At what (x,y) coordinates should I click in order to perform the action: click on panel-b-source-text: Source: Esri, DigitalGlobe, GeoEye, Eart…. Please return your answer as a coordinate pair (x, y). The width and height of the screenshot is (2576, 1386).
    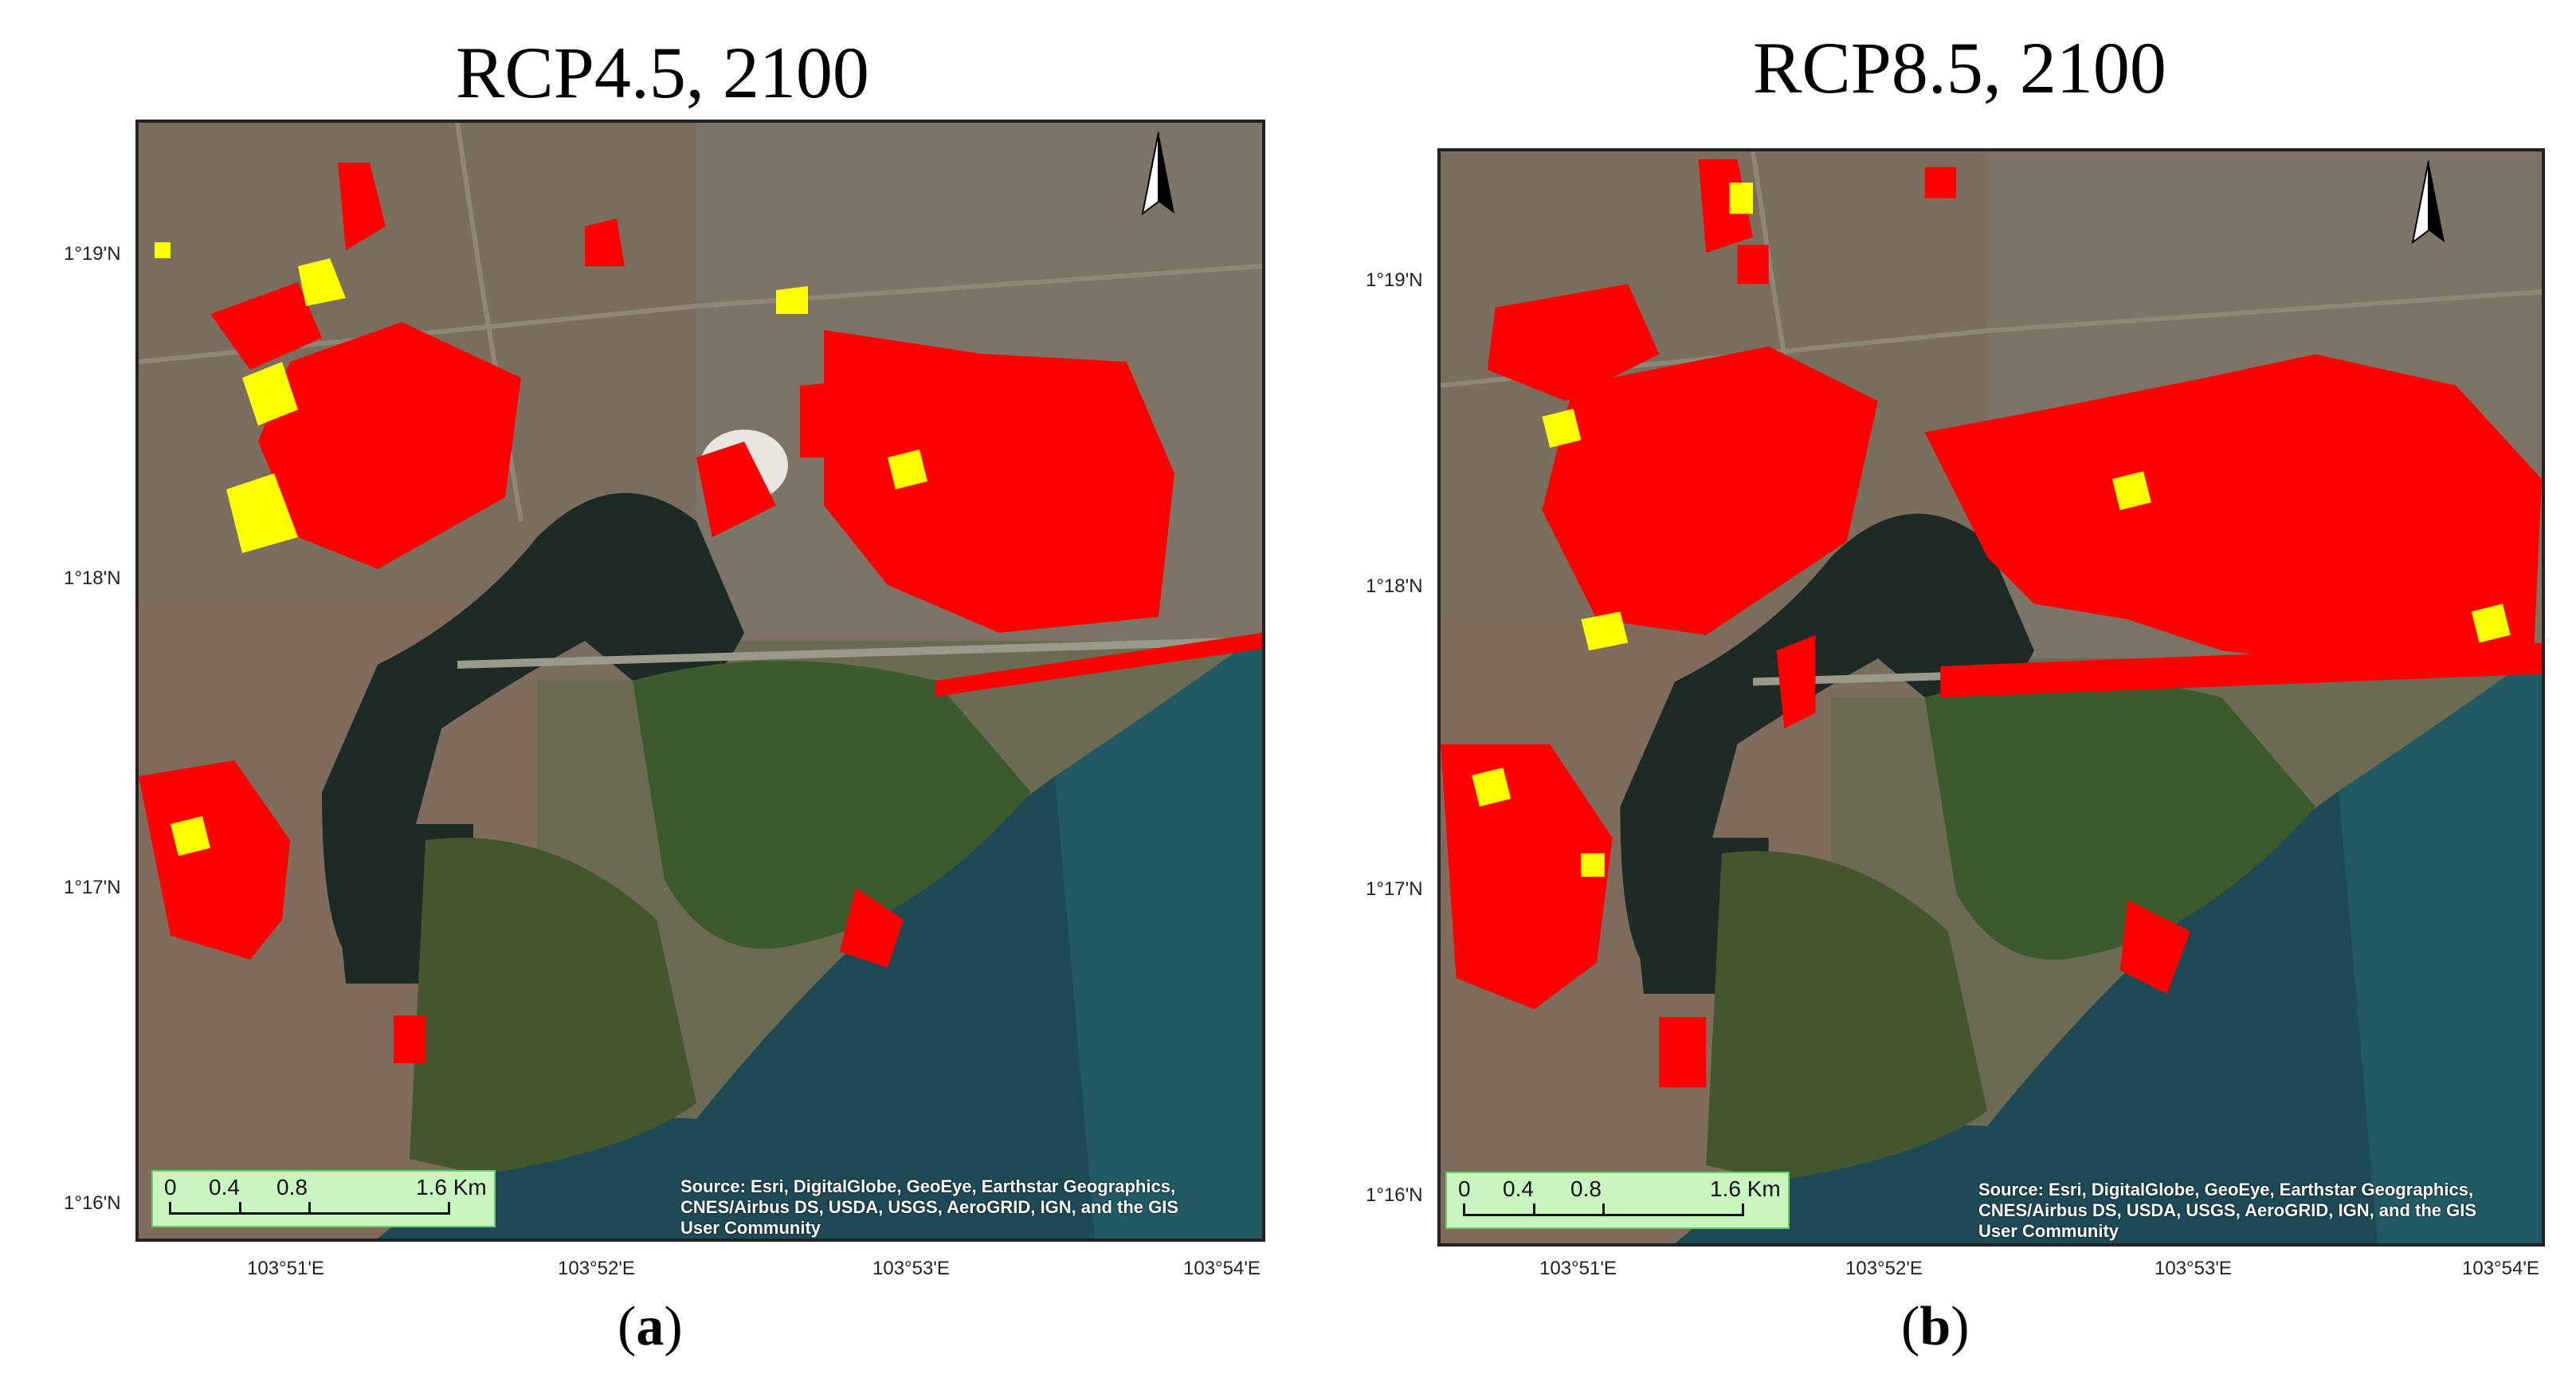
    Looking at the image, I should click on (2227, 1210).